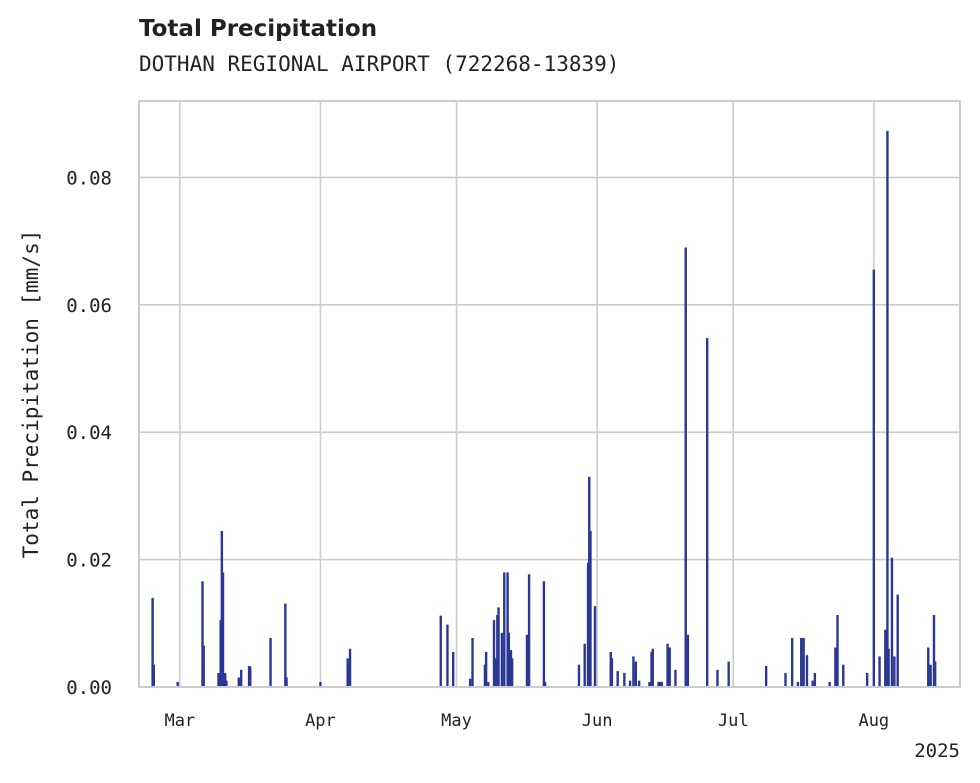 The width and height of the screenshot is (980, 783). What do you see at coordinates (320, 721) in the screenshot?
I see `x-tick-label: Apr` at bounding box center [320, 721].